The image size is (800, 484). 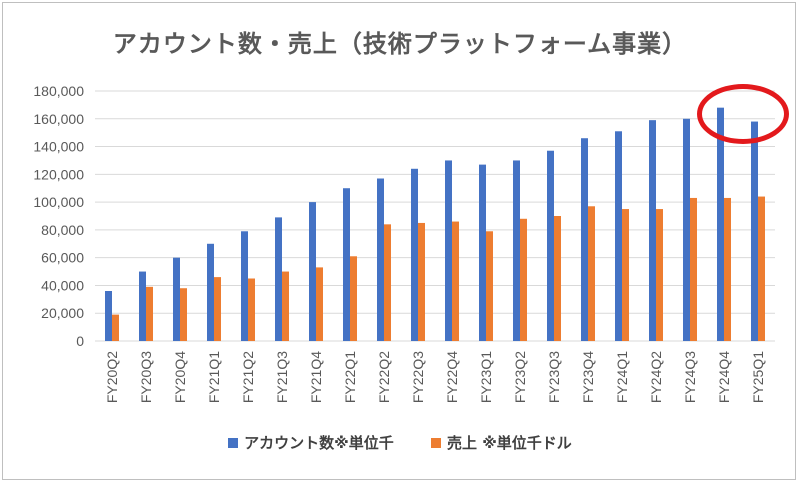 What do you see at coordinates (58, 147) in the screenshot?
I see `y-tick-label: 140,000` at bounding box center [58, 147].